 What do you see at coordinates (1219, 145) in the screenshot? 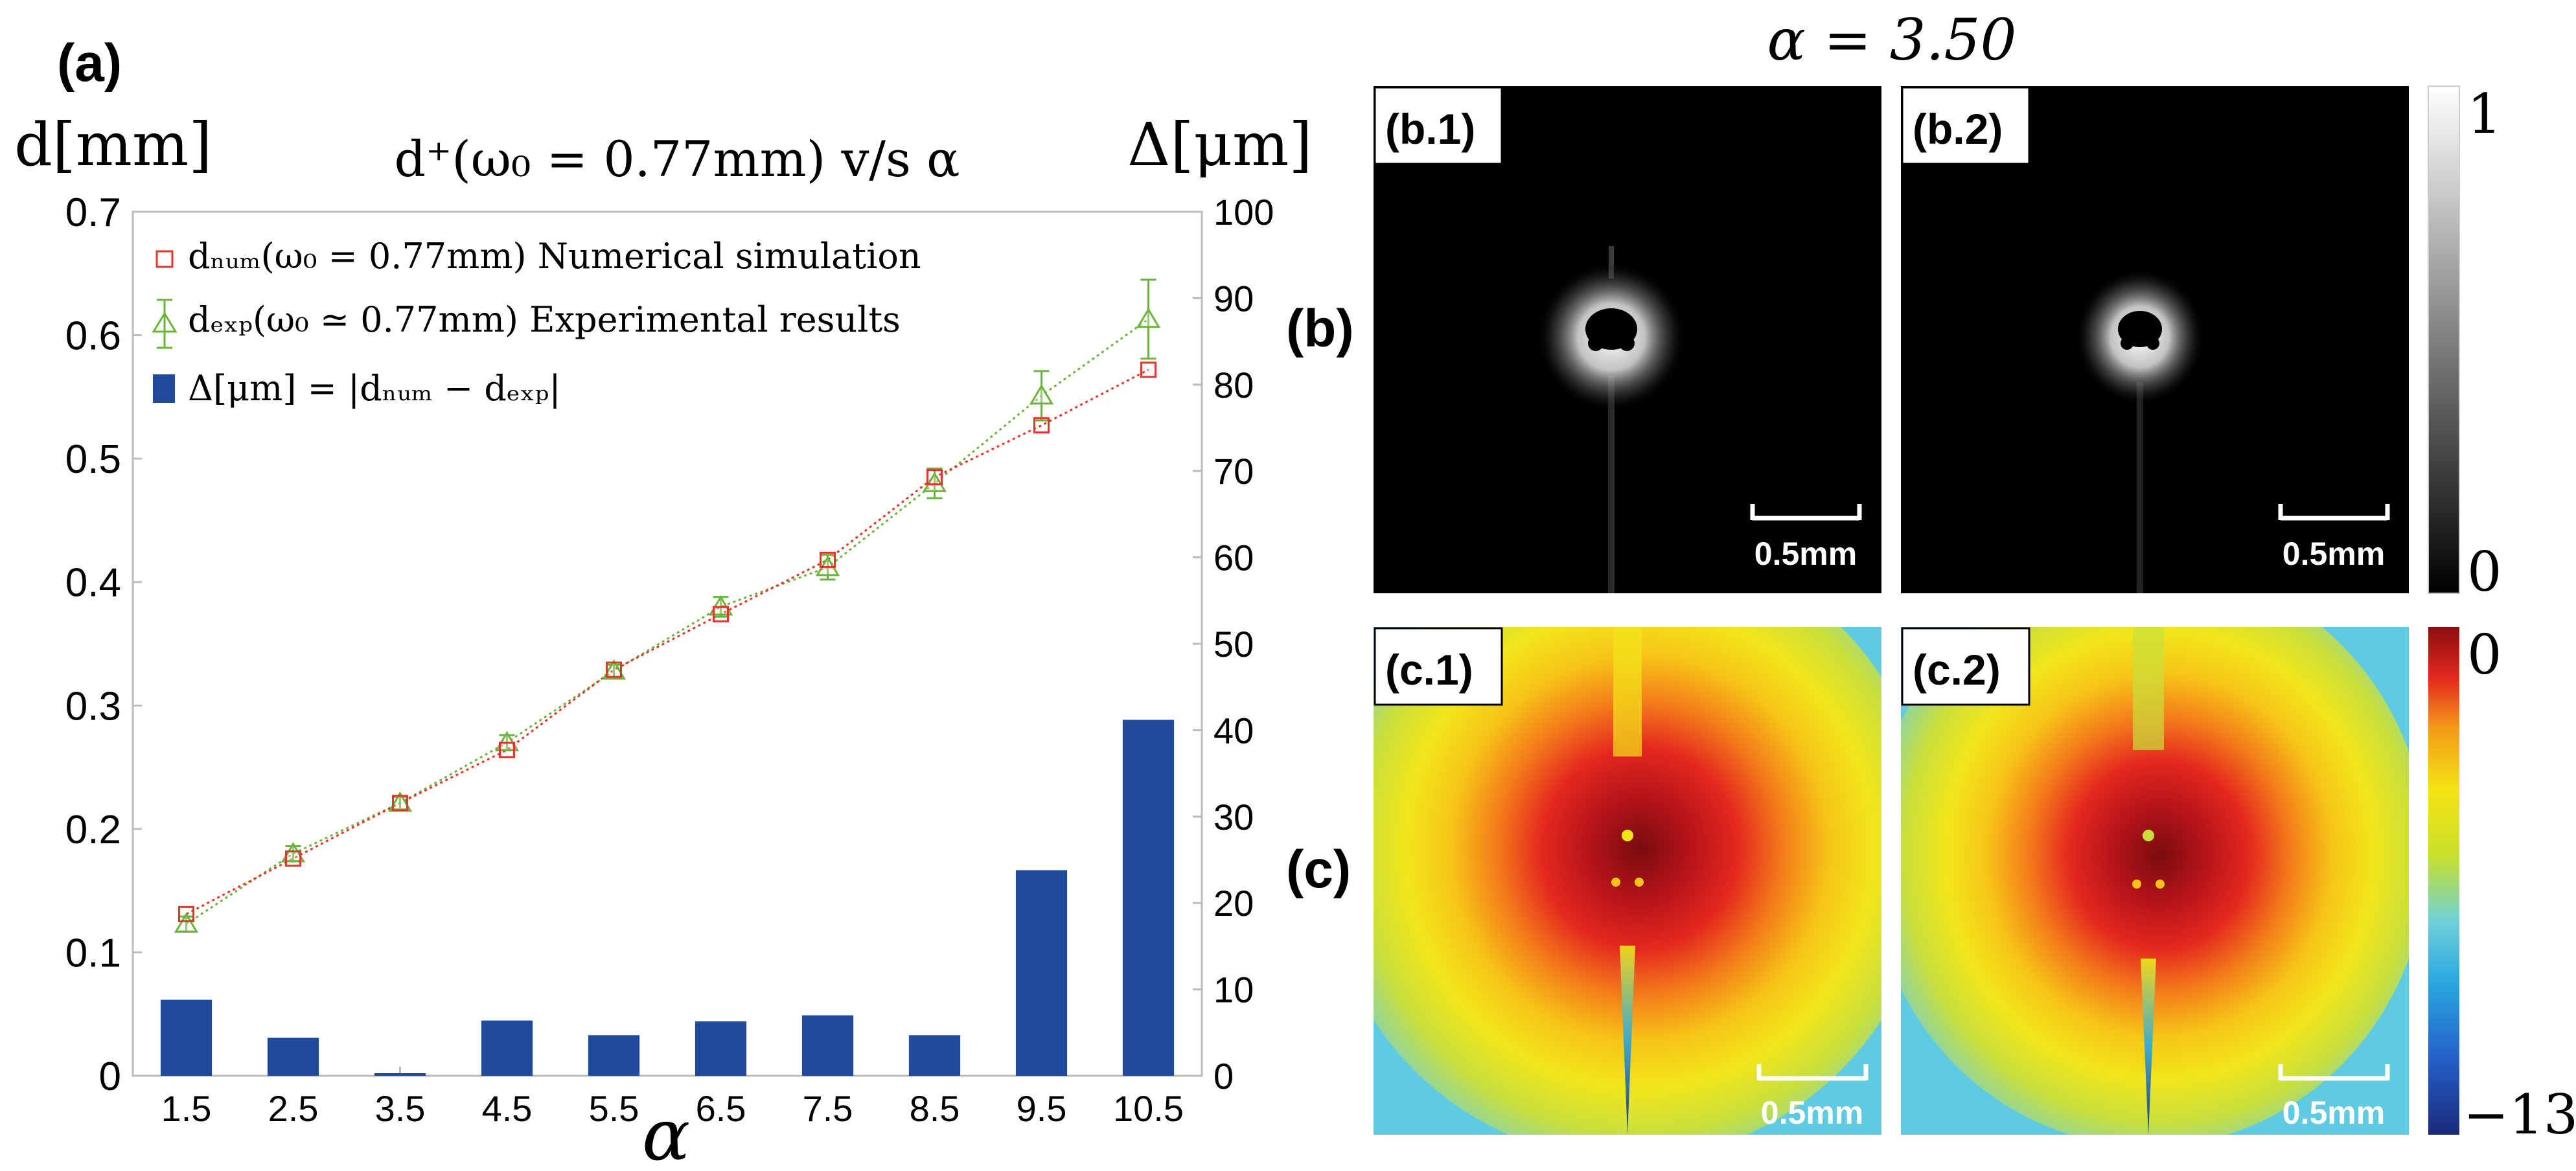
I see `y-axis-right-label: Δ[μm]` at bounding box center [1219, 145].